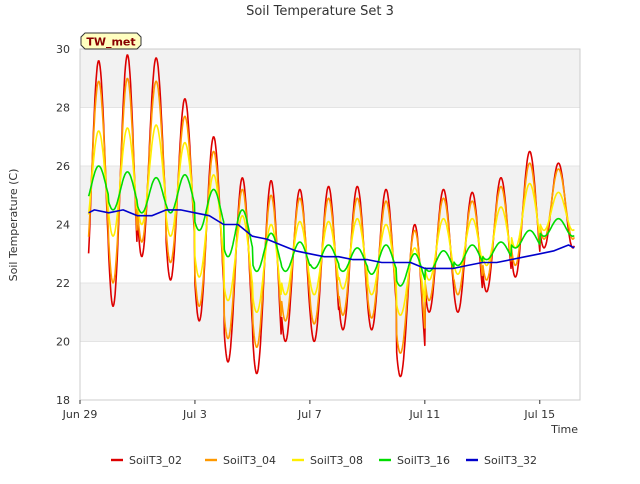 The width and height of the screenshot is (640, 484). Describe the element at coordinates (249, 460) in the screenshot. I see `legend-label: SoilT3_04` at that location.